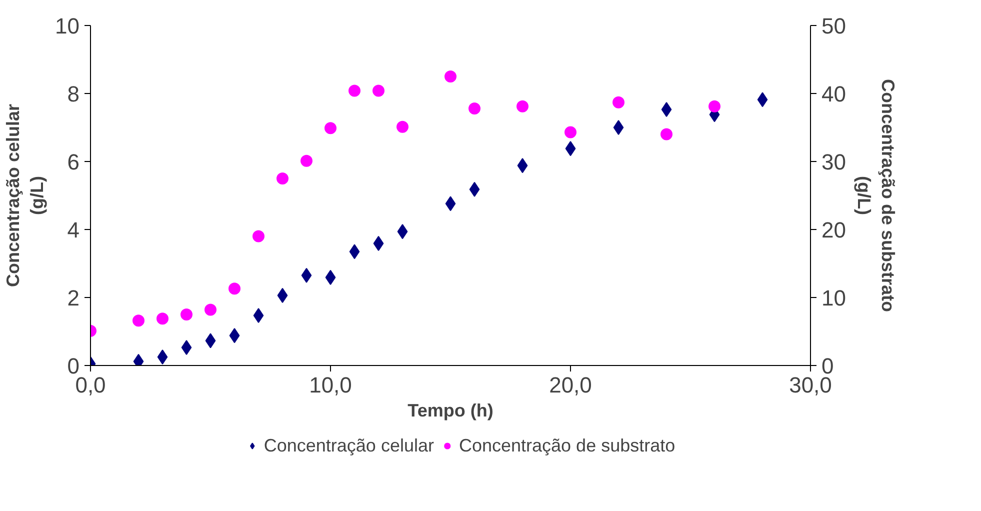  Describe the element at coordinates (73, 230) in the screenshot. I see `y-tick-label: 4` at that location.